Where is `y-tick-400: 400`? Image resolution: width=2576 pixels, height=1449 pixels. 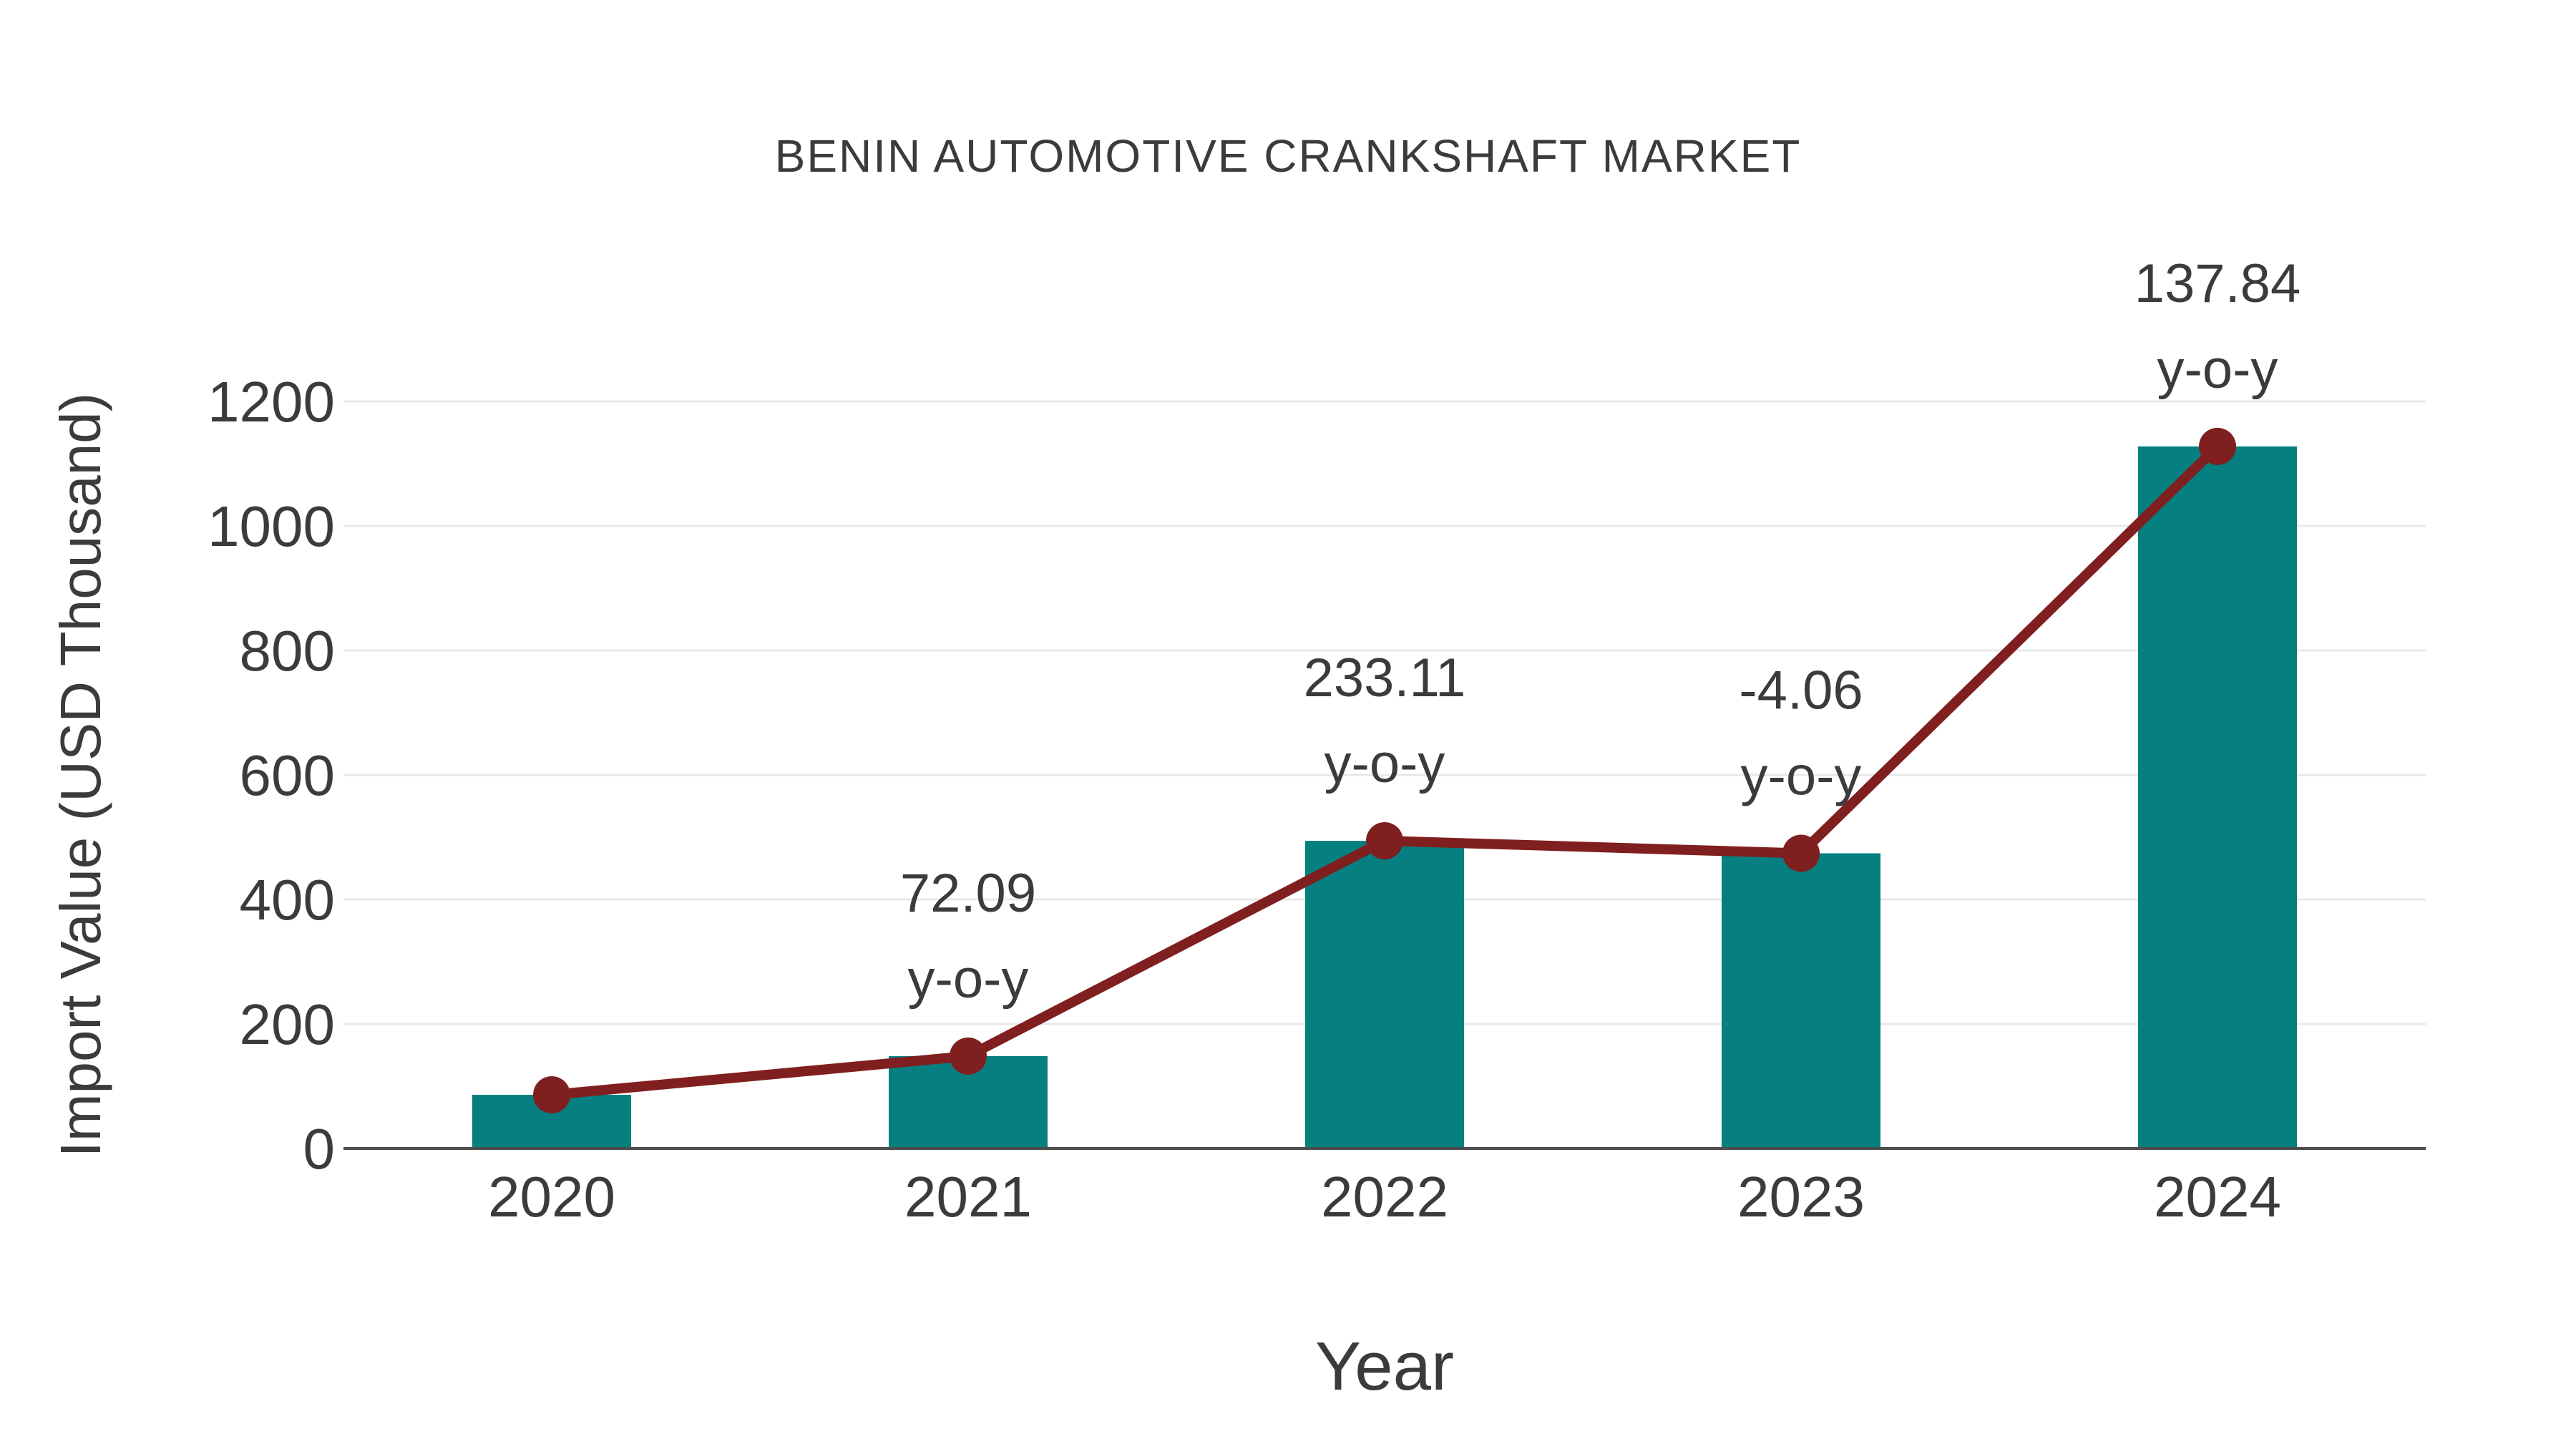
y-tick-400: 400 is located at coordinates (287, 900).